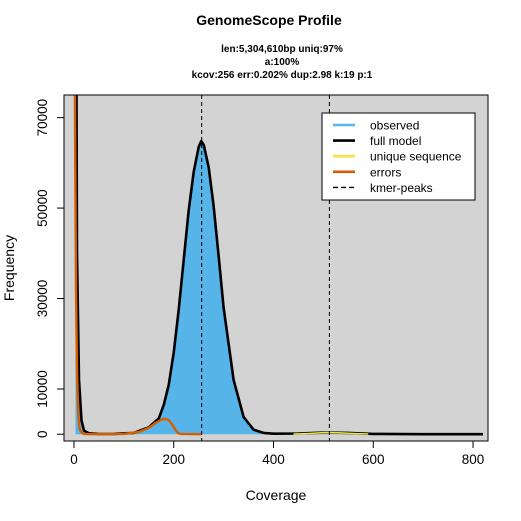 This screenshot has width=521, height=521. Describe the element at coordinates (42, 118) in the screenshot. I see `y-tick-label-70000: 70000` at that location.